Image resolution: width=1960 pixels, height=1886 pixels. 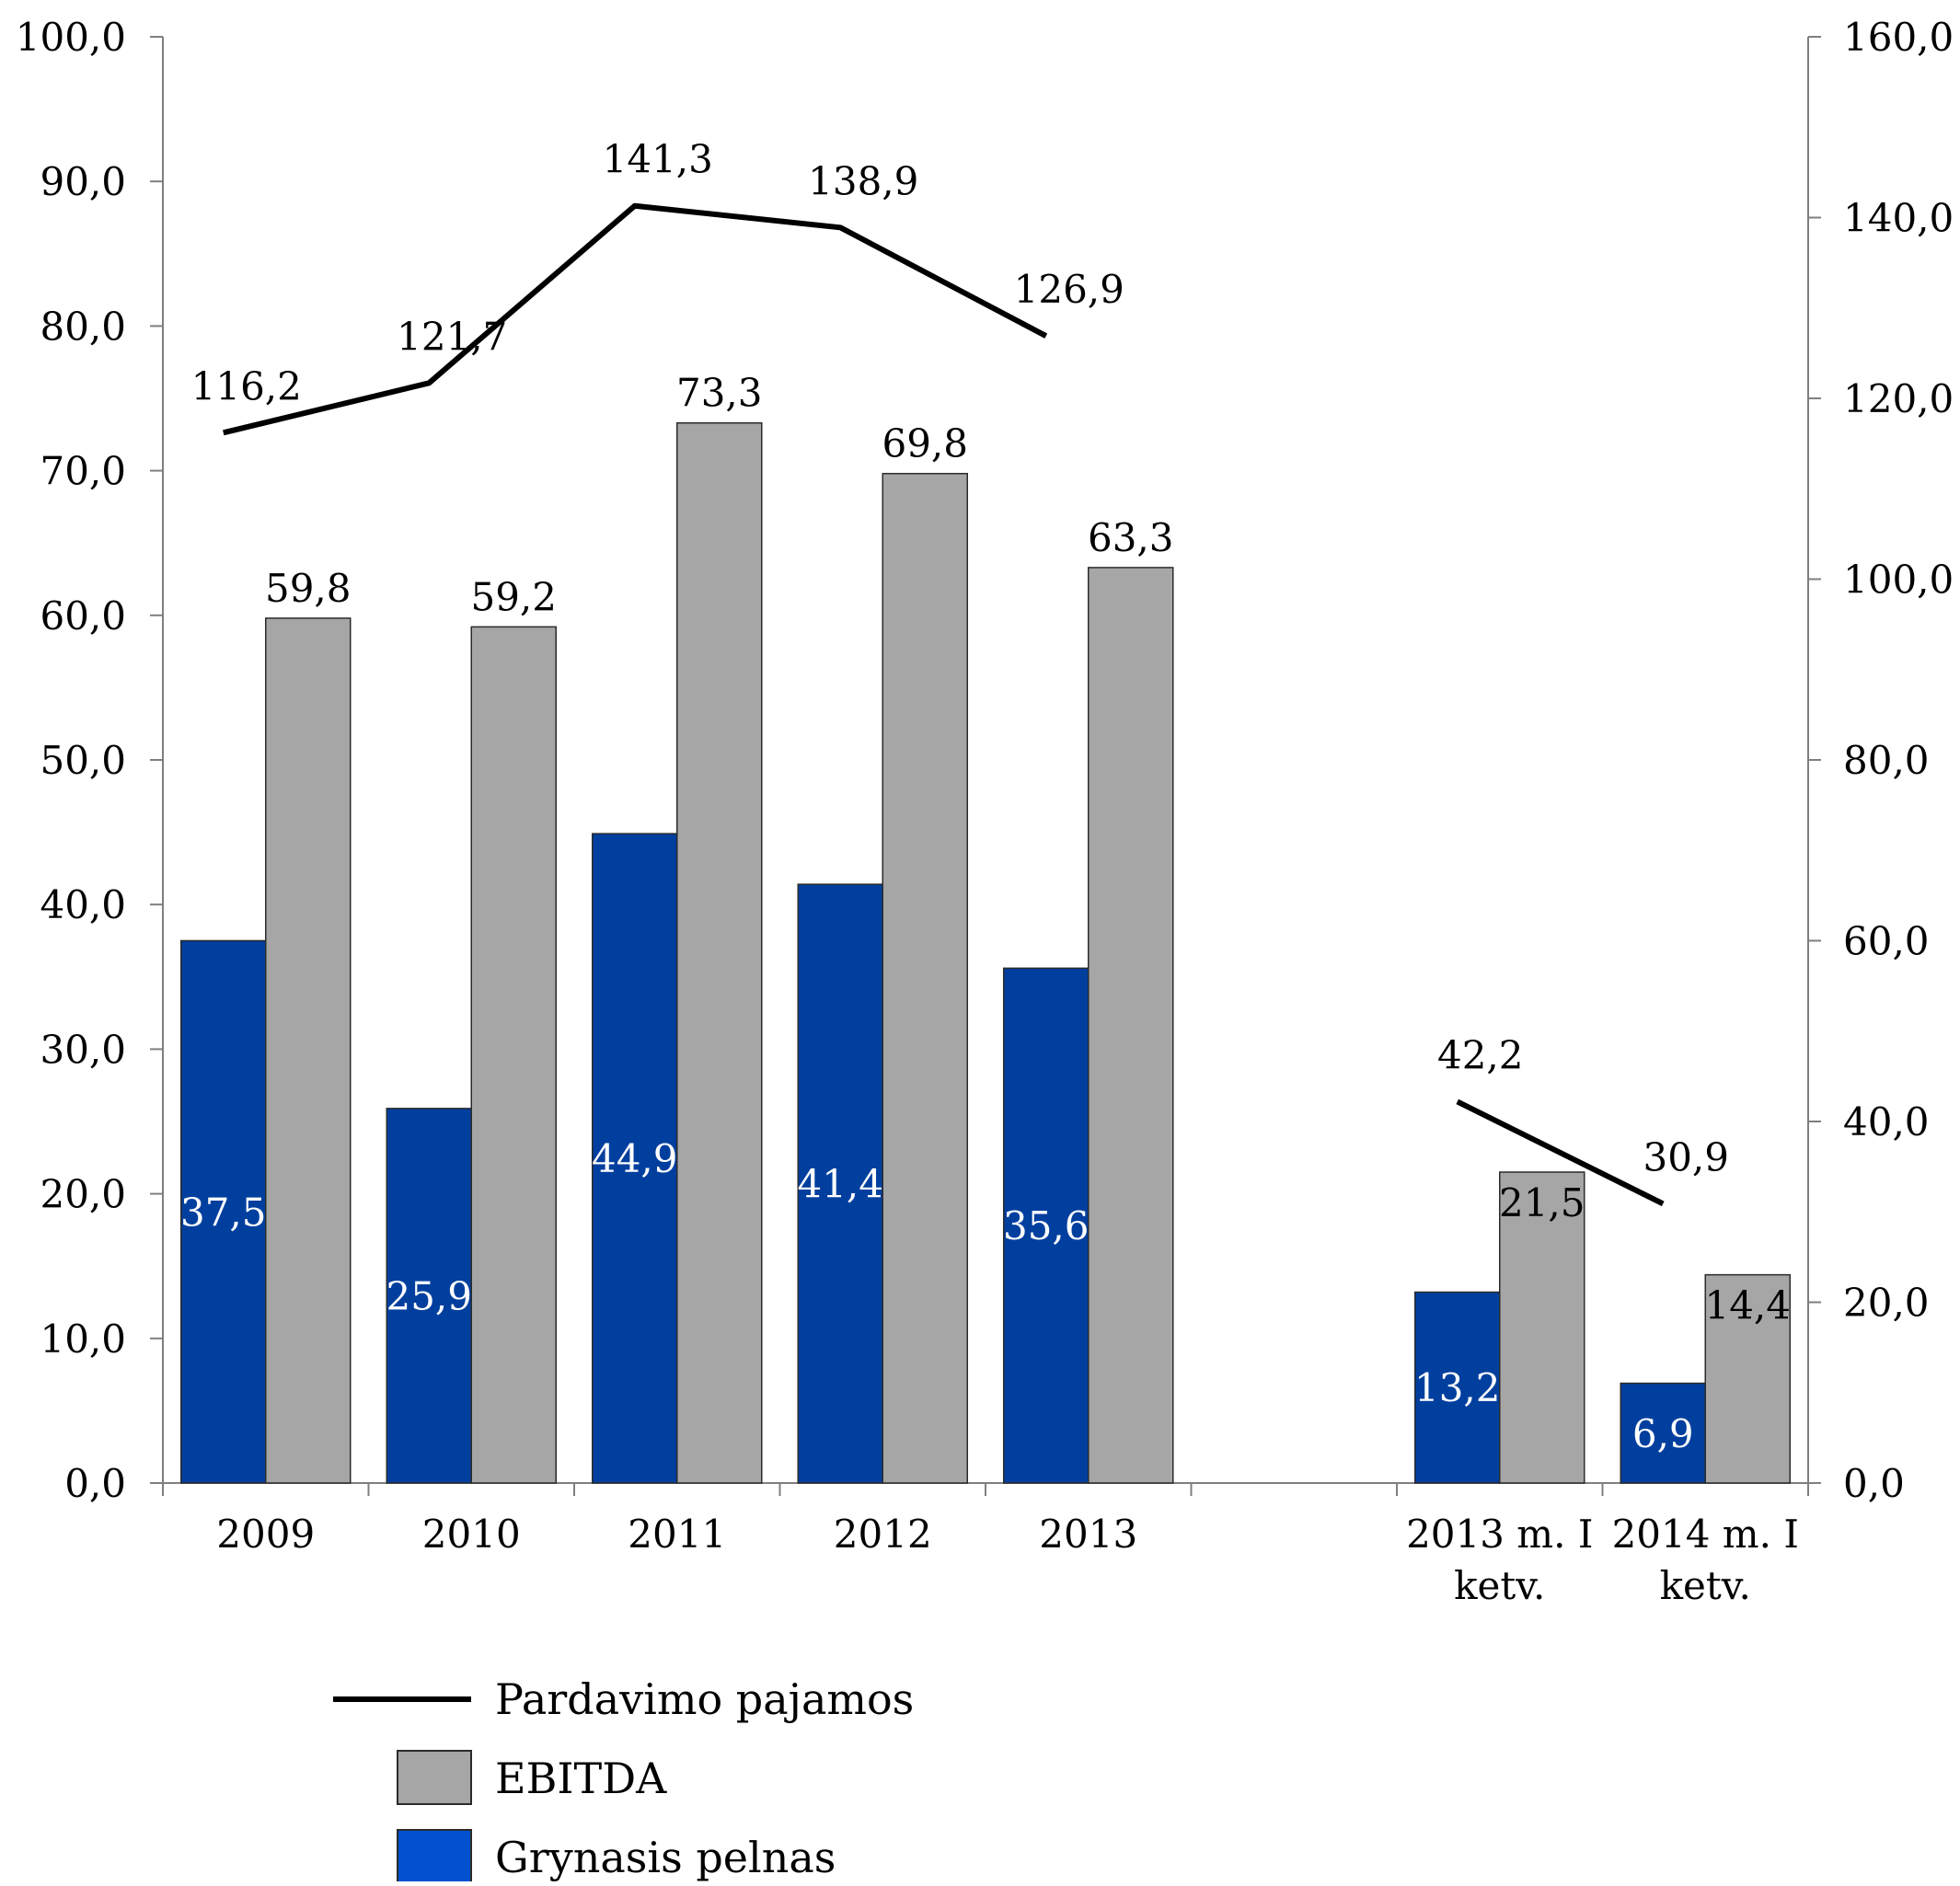 I want to click on net-profit-data-label: 6,9, so click(x=1663, y=1433).